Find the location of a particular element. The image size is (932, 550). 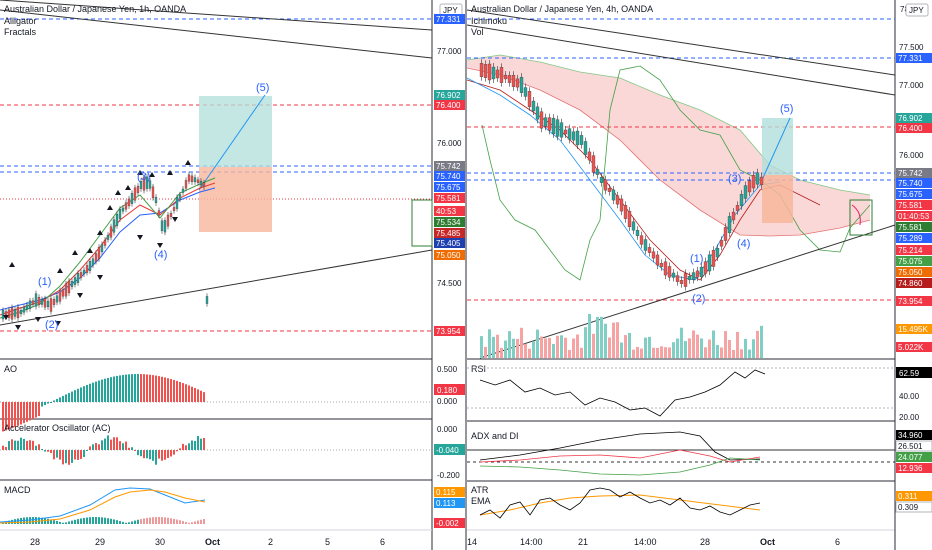

right-currency-badge is located at coordinates (917, 10).